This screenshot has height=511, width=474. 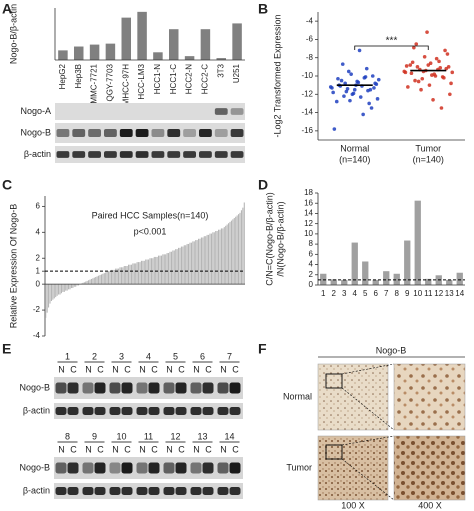 What do you see at coordinates (150, 111) in the screenshot?
I see `blot` at bounding box center [150, 111].